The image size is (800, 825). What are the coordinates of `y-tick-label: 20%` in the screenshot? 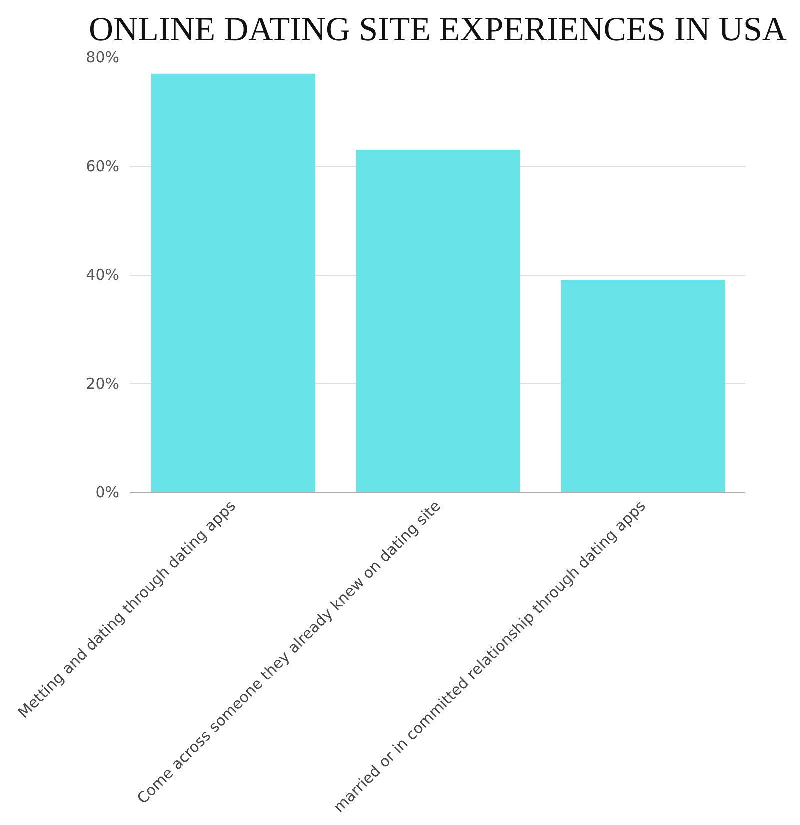 It's located at (103, 383).